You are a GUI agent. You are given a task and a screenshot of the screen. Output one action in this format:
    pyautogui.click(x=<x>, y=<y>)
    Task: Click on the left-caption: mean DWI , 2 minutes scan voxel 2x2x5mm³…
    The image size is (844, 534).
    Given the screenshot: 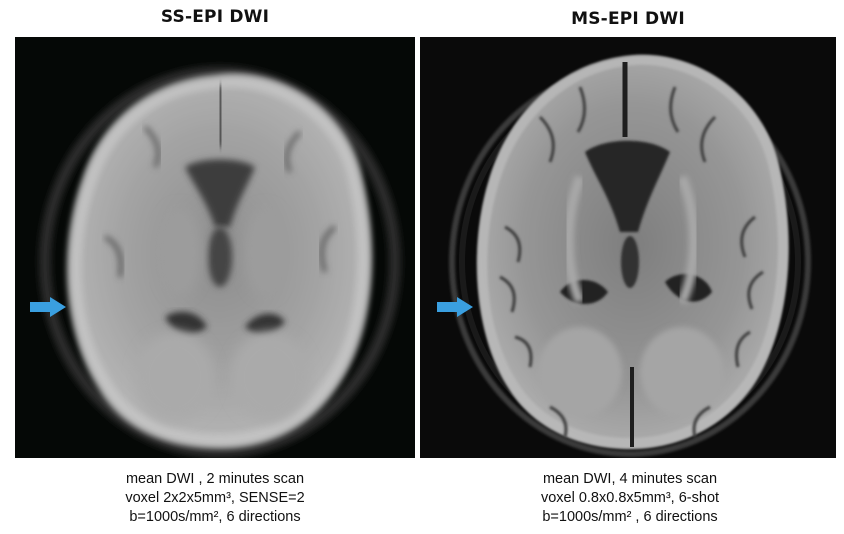 What is the action you would take?
    pyautogui.click(x=215, y=498)
    